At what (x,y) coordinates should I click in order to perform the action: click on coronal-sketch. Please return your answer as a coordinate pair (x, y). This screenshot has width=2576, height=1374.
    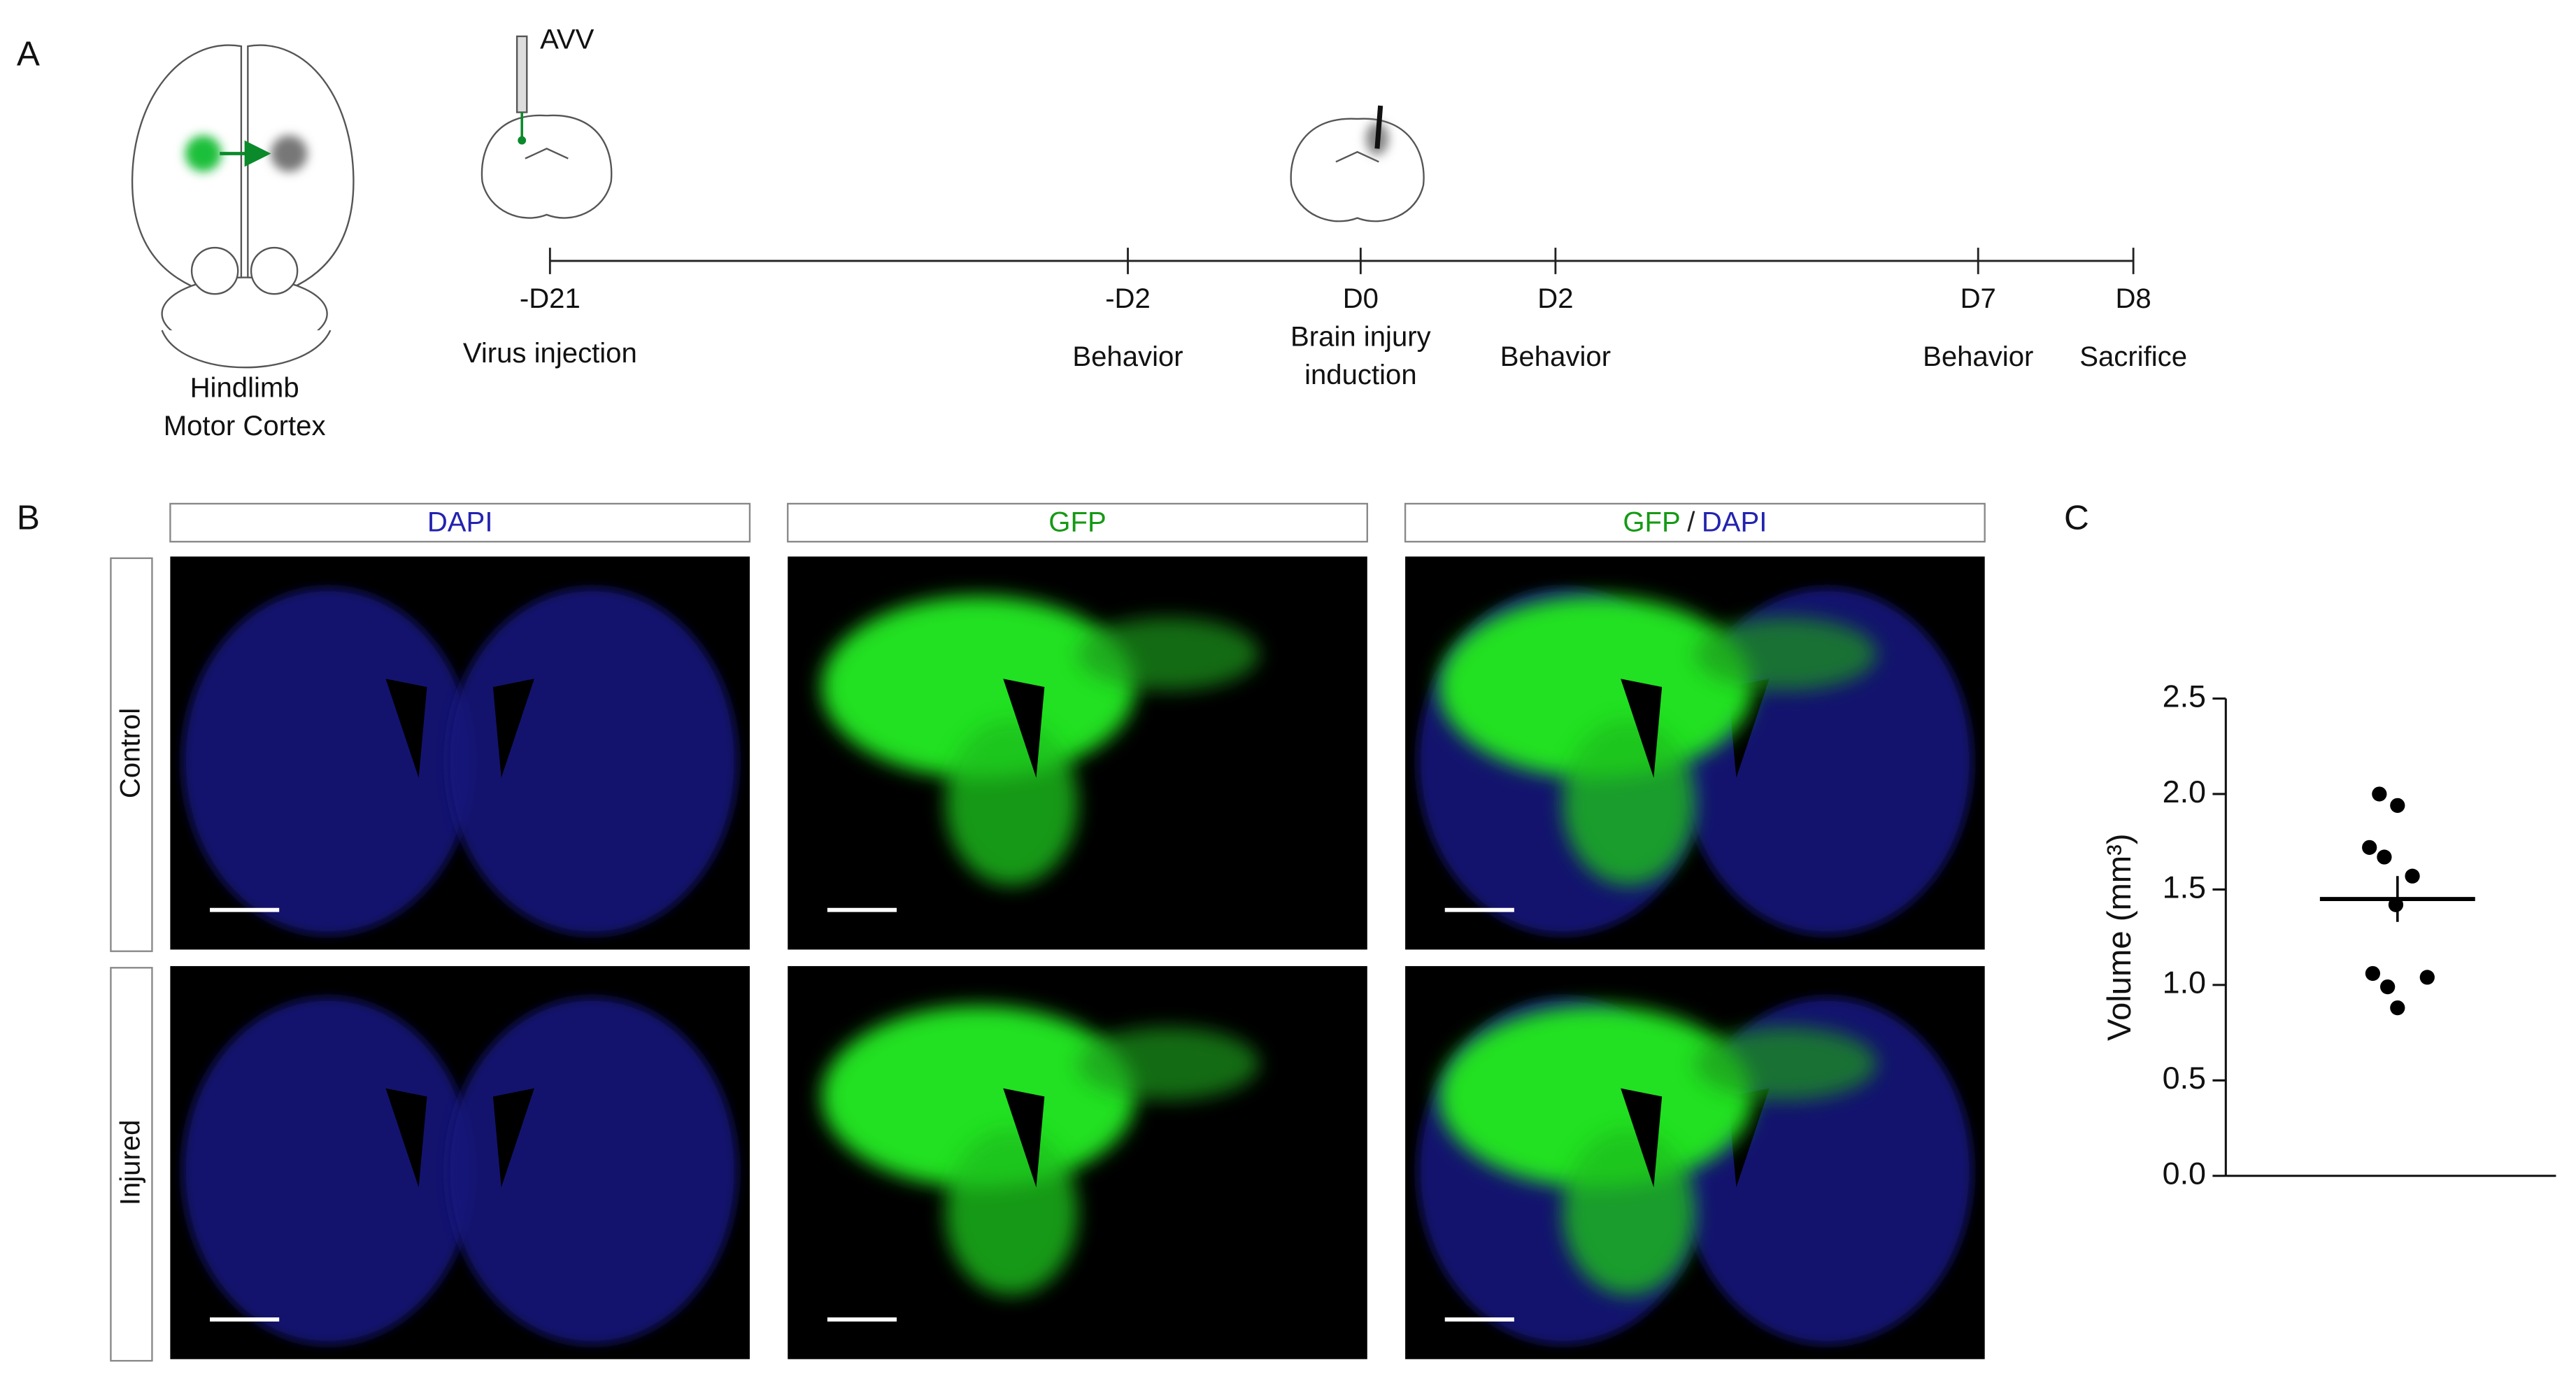
    Looking at the image, I should click on (953, 128).